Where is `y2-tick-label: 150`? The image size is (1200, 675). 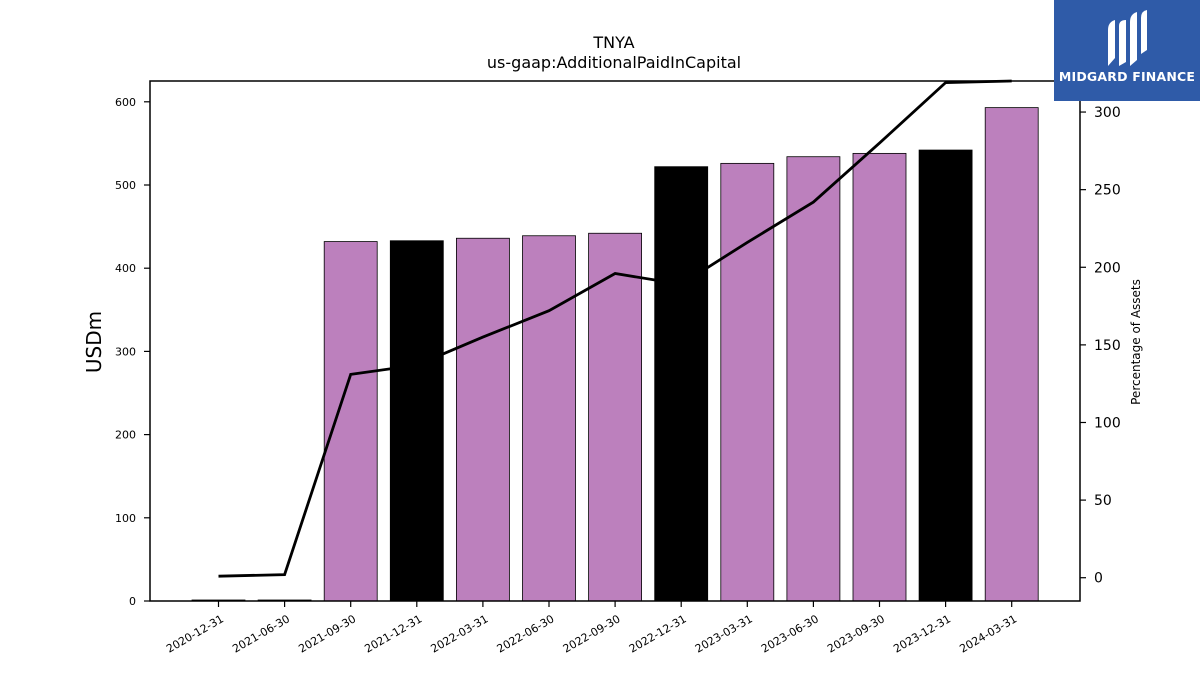 y2-tick-label: 150 is located at coordinates (1107, 346).